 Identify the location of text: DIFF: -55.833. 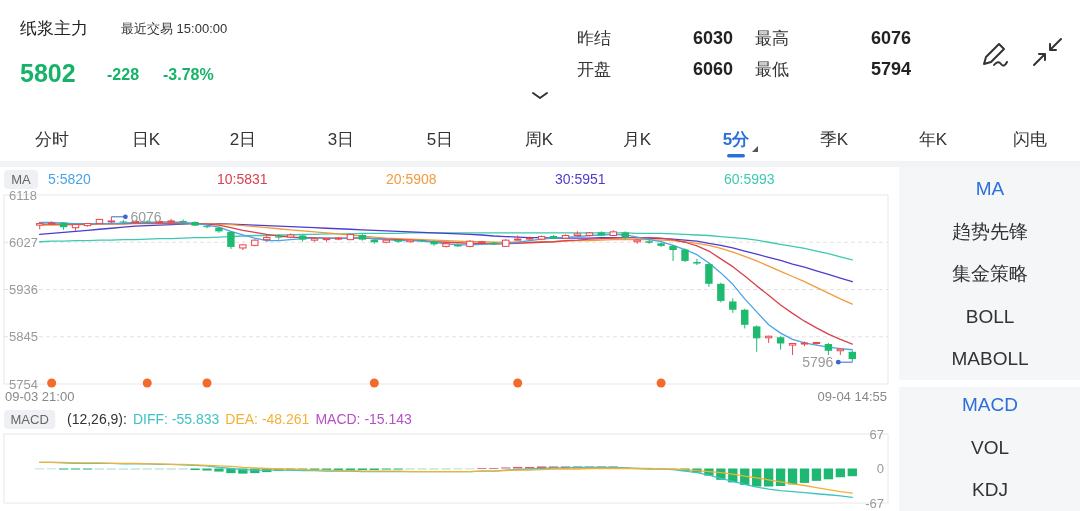
(176, 419).